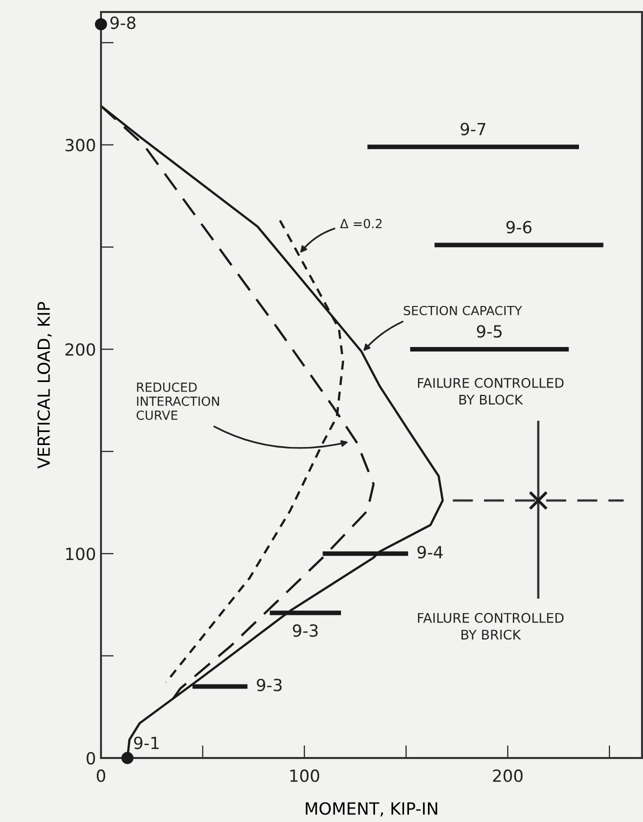 The image size is (643, 822). Describe the element at coordinates (81, 554) in the screenshot. I see `y-tick-label: 100` at that location.